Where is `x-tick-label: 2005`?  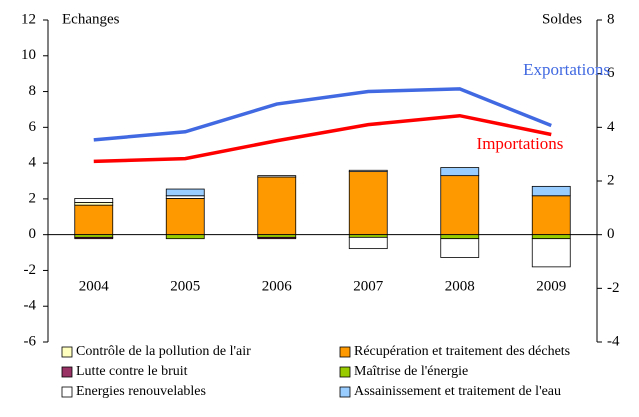 x-tick-label: 2005 is located at coordinates (185, 286).